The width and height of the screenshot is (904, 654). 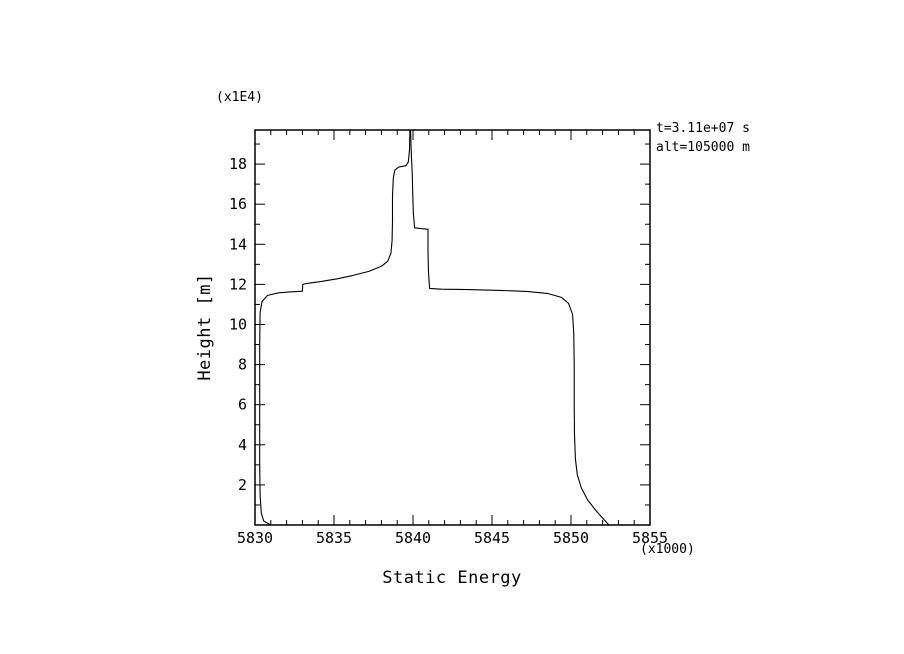 I want to click on y-tick-label: 16, so click(x=238, y=204).